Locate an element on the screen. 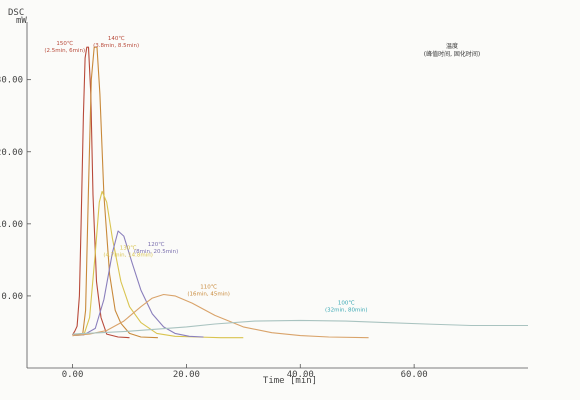  annotation-sublabel: (3.8min, 8.5min) is located at coordinates (116, 46).